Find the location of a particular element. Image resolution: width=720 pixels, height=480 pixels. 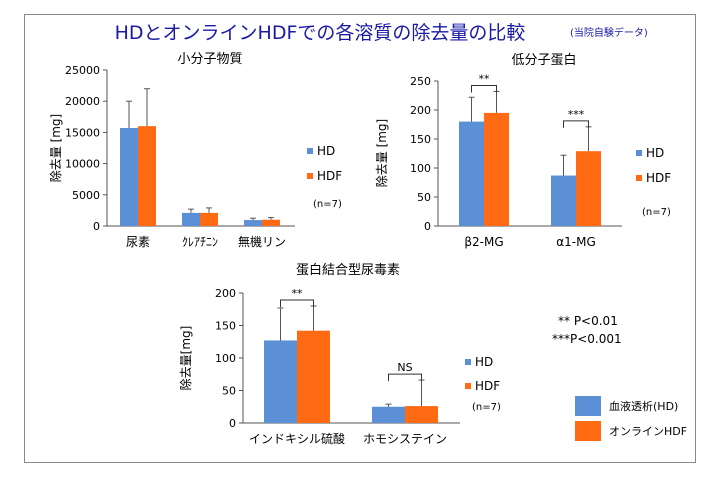

legend-label-hd: 血液透析(HD) is located at coordinates (644, 406).